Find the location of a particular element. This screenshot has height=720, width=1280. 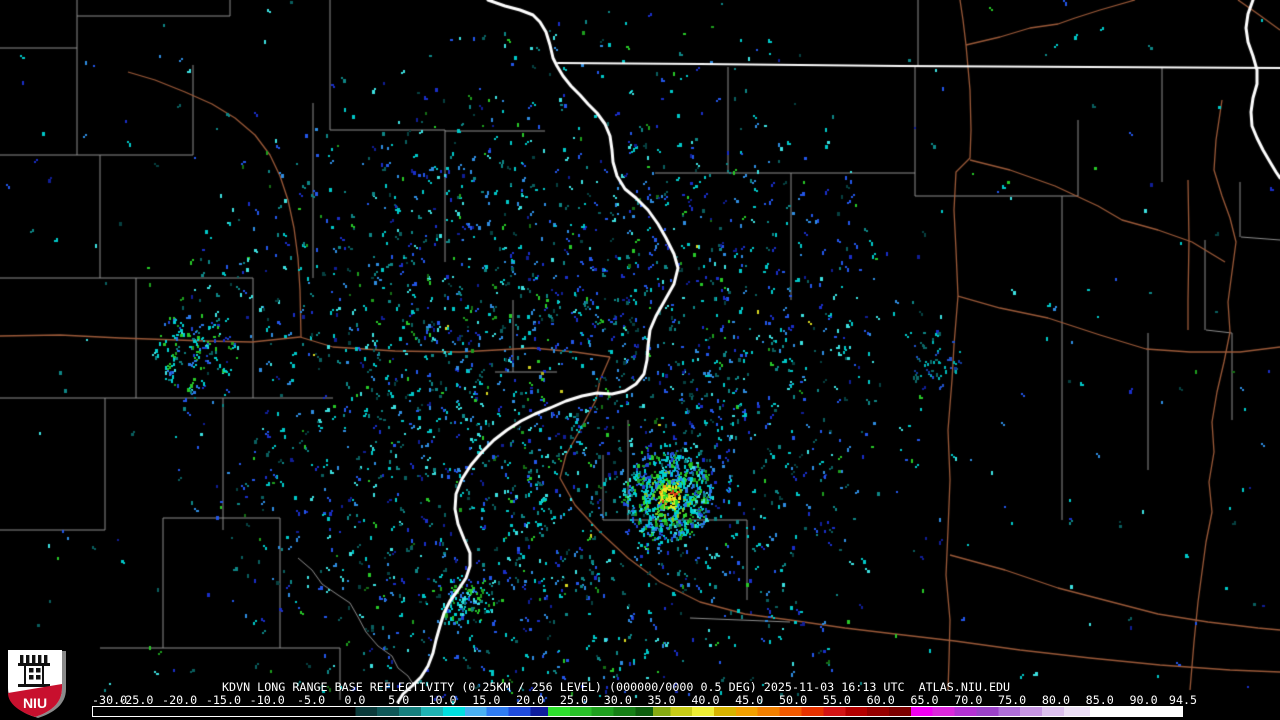

niu-logo: NIU is located at coordinates (37, 684).